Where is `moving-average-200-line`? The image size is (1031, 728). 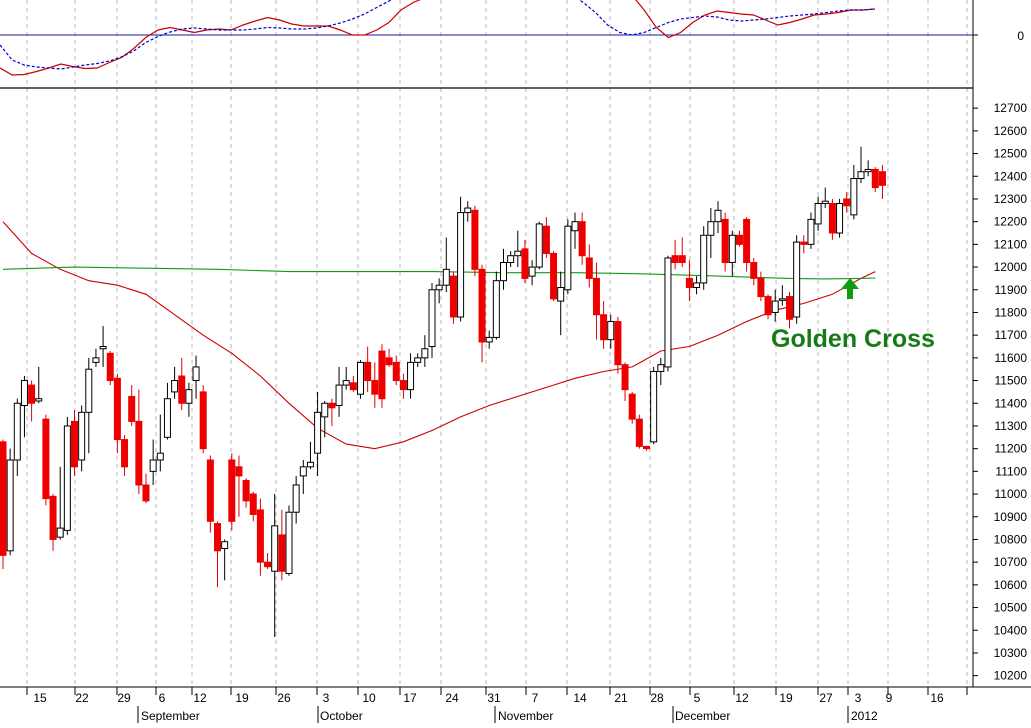
moving-average-200-line is located at coordinates (439, 273).